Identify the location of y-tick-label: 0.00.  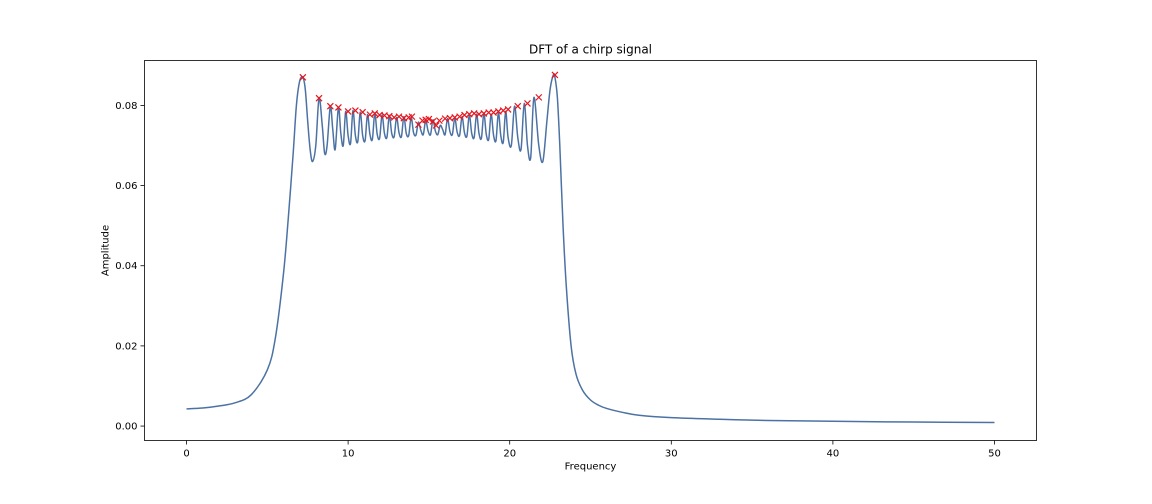
(126, 427).